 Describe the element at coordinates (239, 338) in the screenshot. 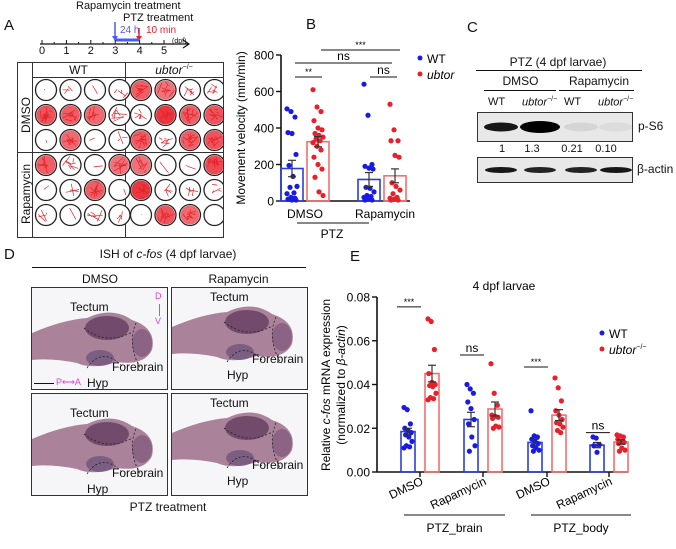

I see `ish-image-1: Tectum Forebrain Hyp` at that location.